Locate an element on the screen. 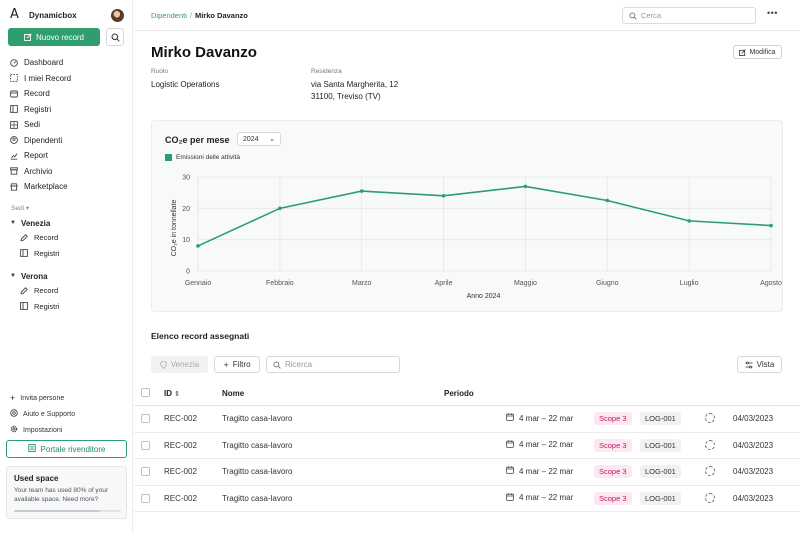 Image resolution: width=800 pixels, height=533 pixels. row-date: 04/03/2023 is located at coordinates (753, 418).